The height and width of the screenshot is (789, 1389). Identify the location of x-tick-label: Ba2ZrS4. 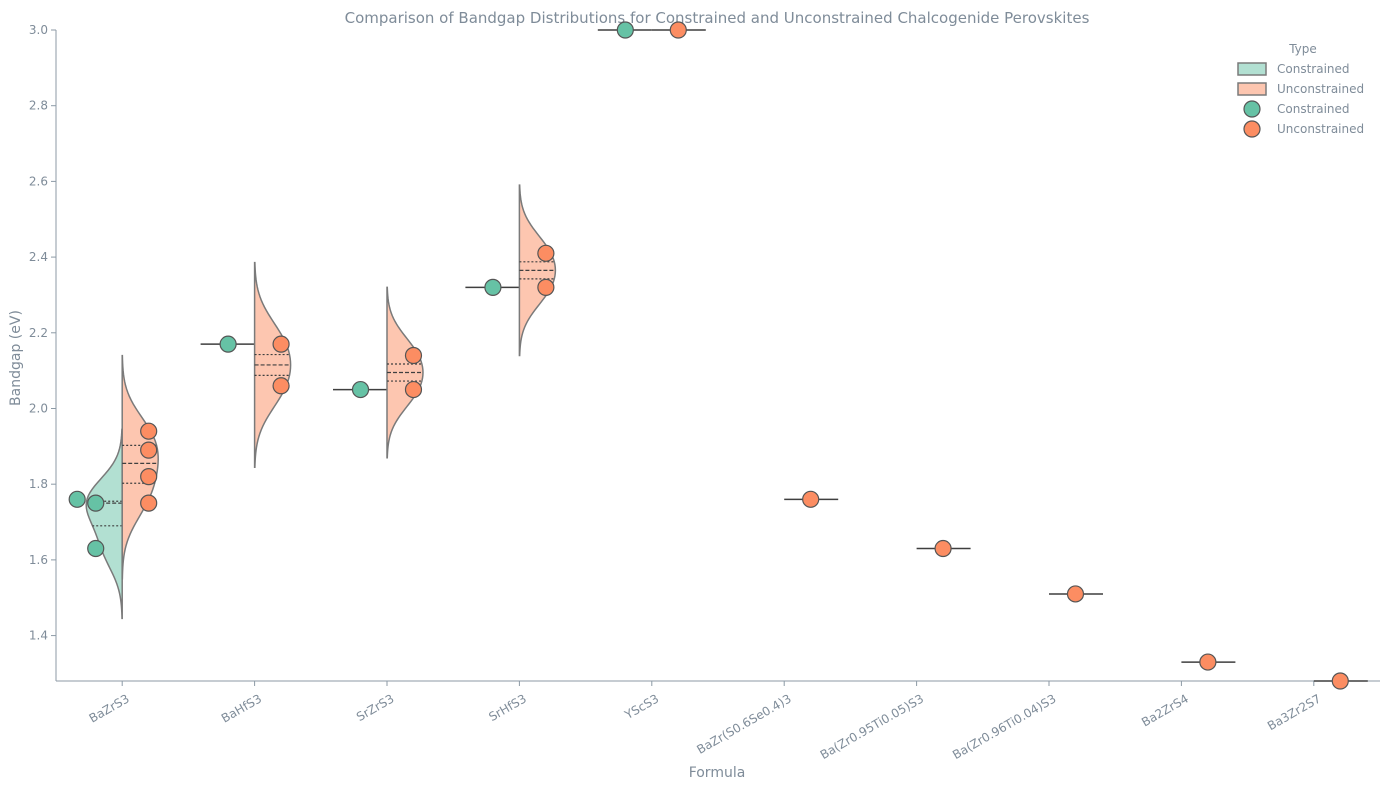
(1165, 710).